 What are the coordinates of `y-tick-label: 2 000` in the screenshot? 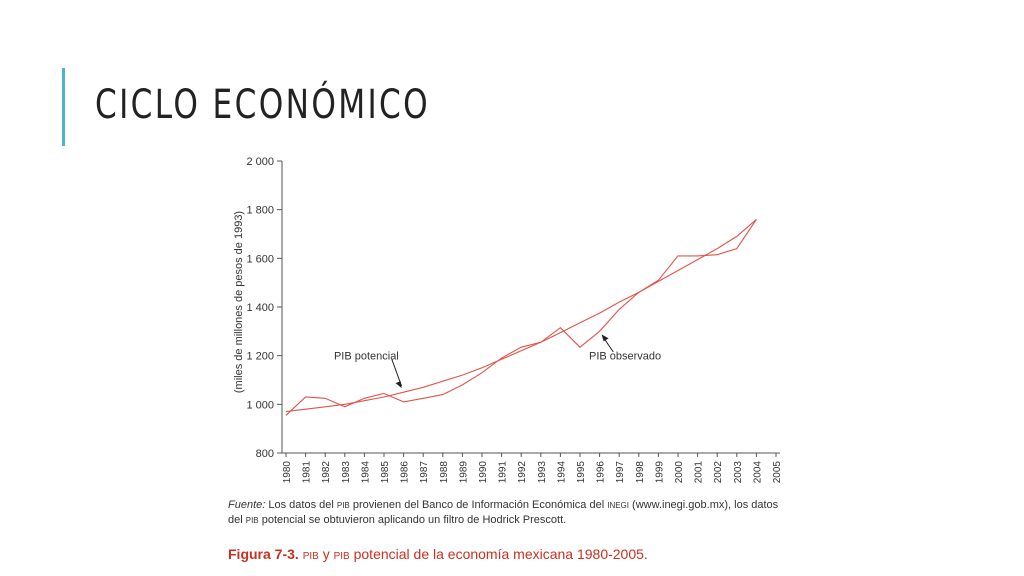 It's located at (260, 162).